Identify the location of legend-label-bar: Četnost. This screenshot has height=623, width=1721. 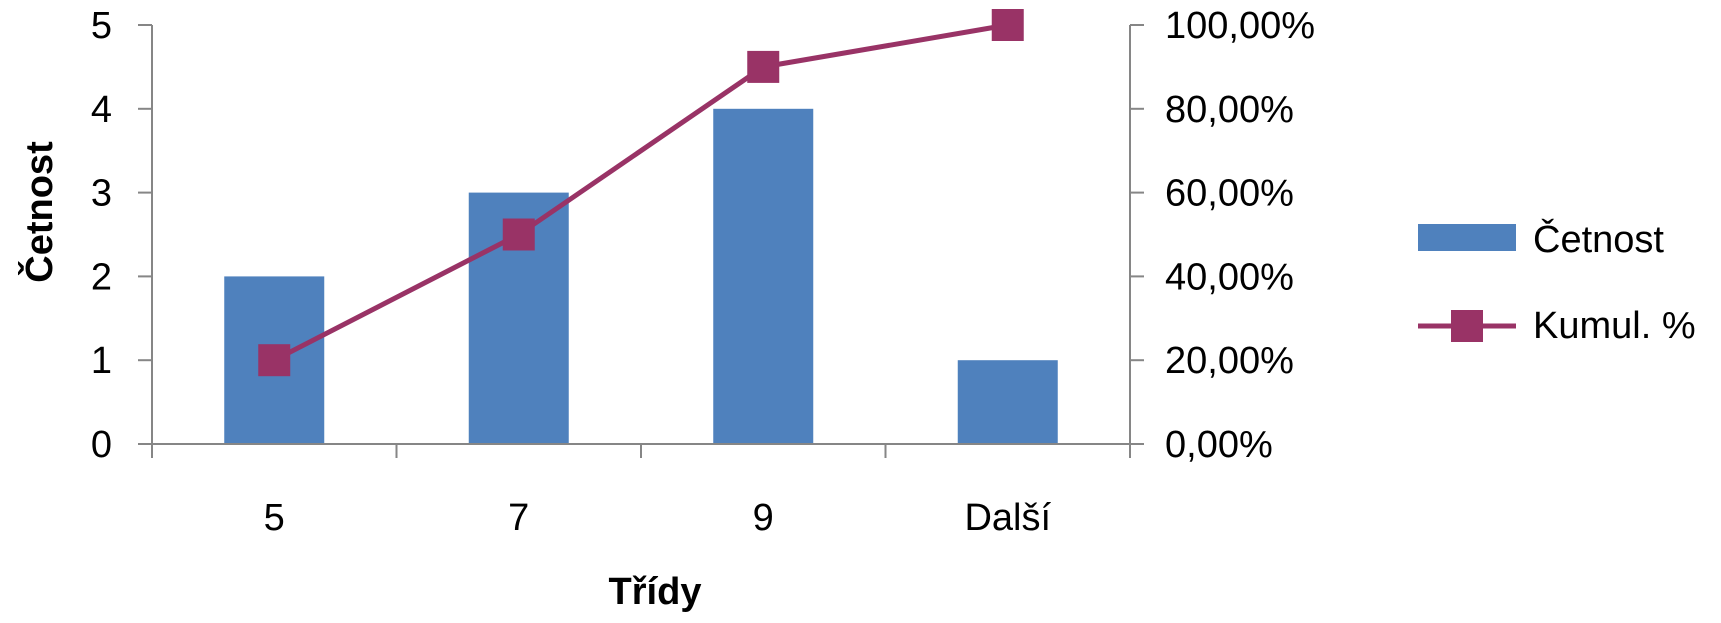
(1598, 239).